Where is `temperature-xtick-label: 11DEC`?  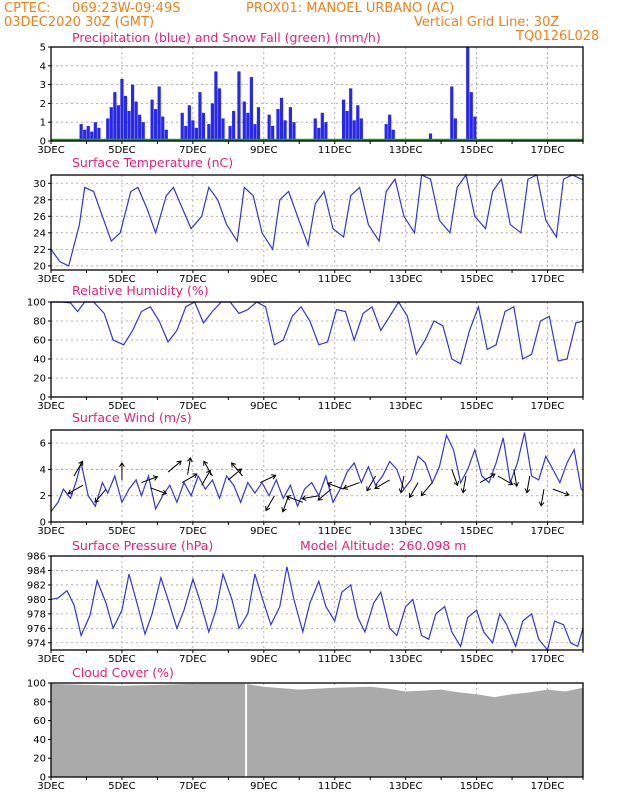 temperature-xtick-label: 11DEC is located at coordinates (335, 279).